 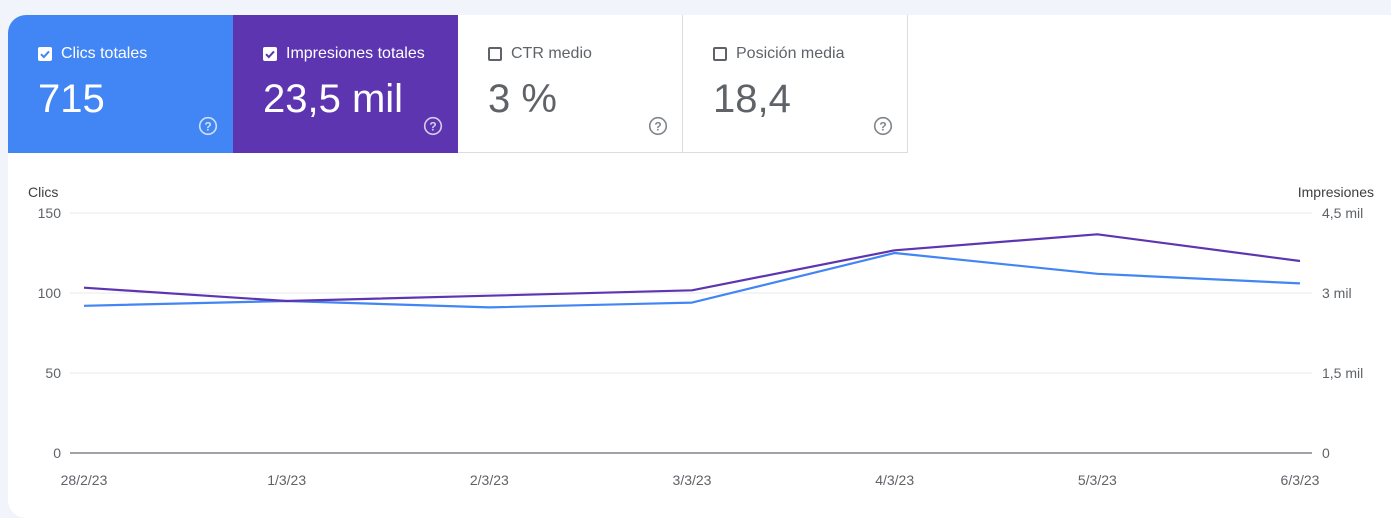 I want to click on metric-value: 23,5 mil, so click(x=333, y=99).